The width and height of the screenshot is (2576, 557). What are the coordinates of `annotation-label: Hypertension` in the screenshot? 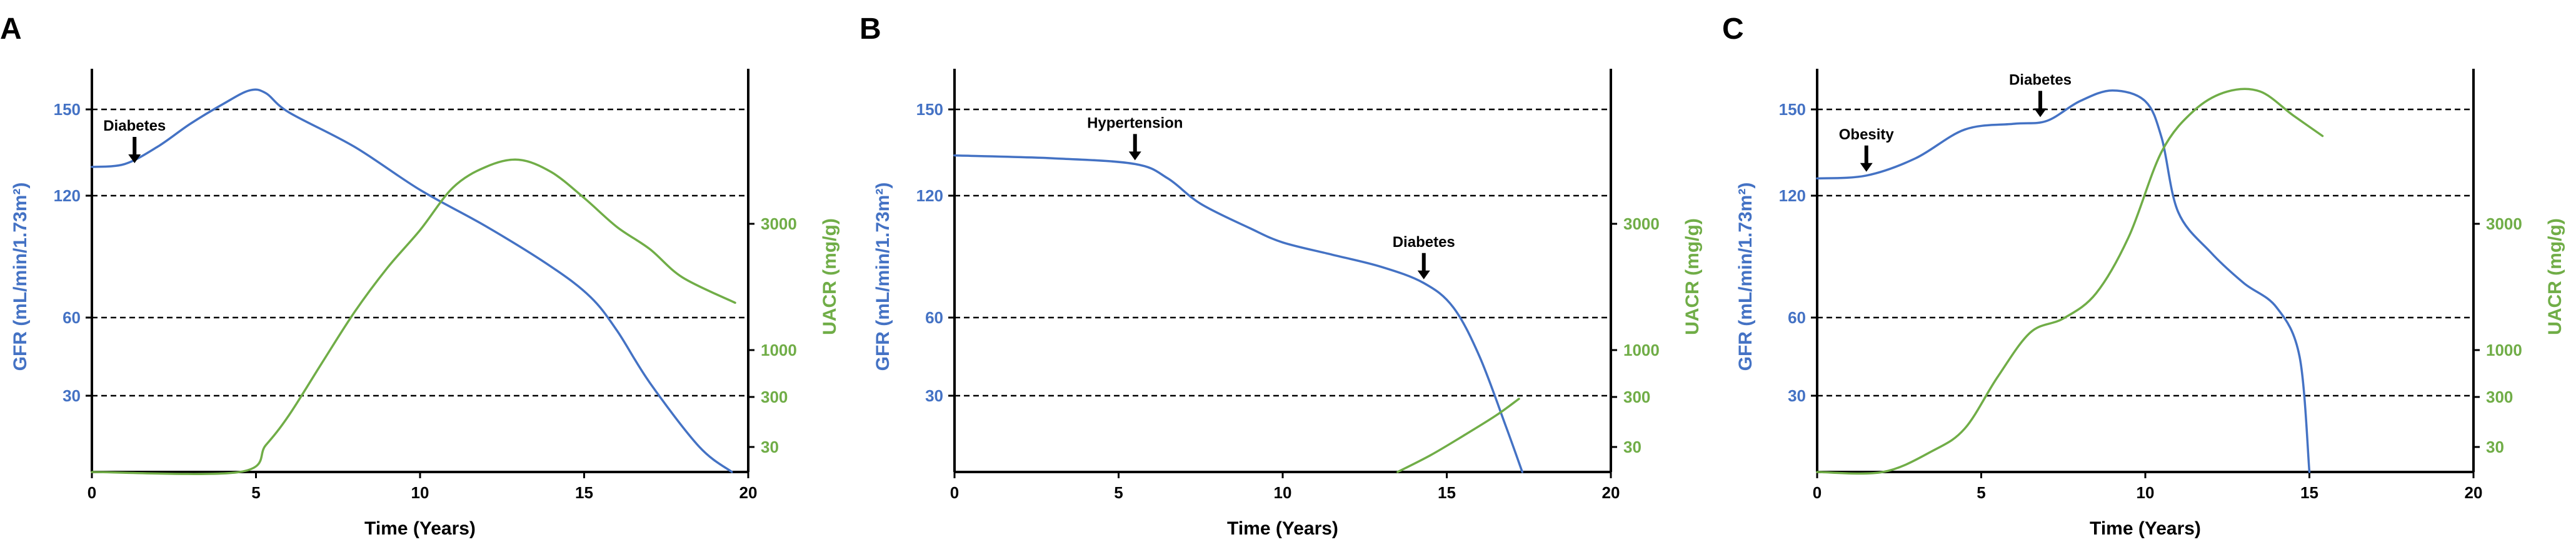 It's located at (1135, 122).